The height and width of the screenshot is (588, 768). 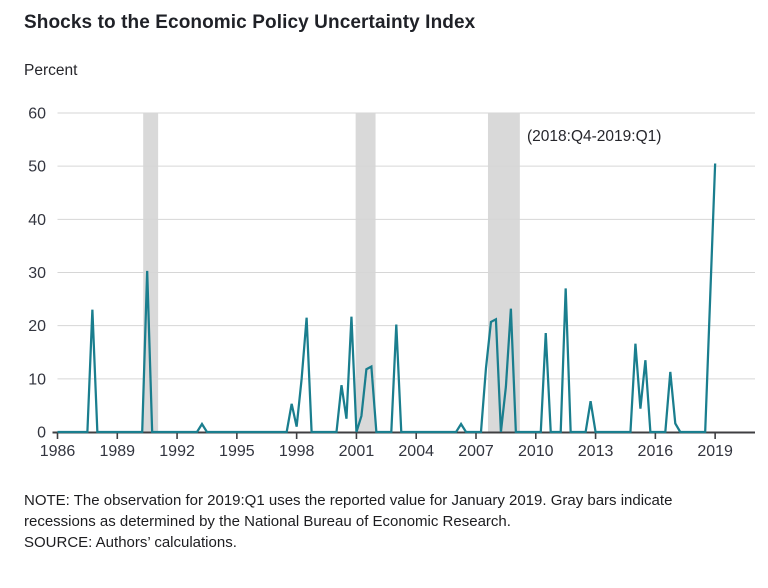 What do you see at coordinates (37, 379) in the screenshot?
I see `y-tick-label: 10` at bounding box center [37, 379].